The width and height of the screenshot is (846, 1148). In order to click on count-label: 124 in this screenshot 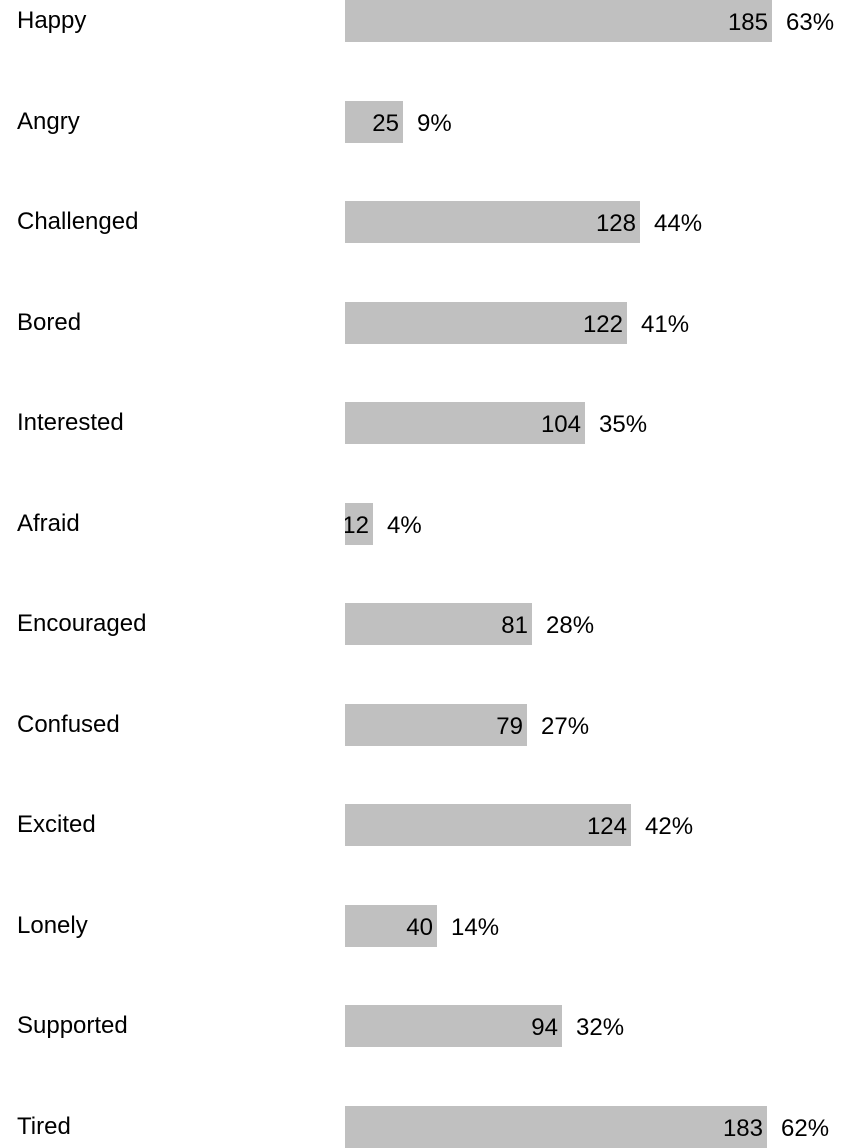, I will do `click(606, 826)`.